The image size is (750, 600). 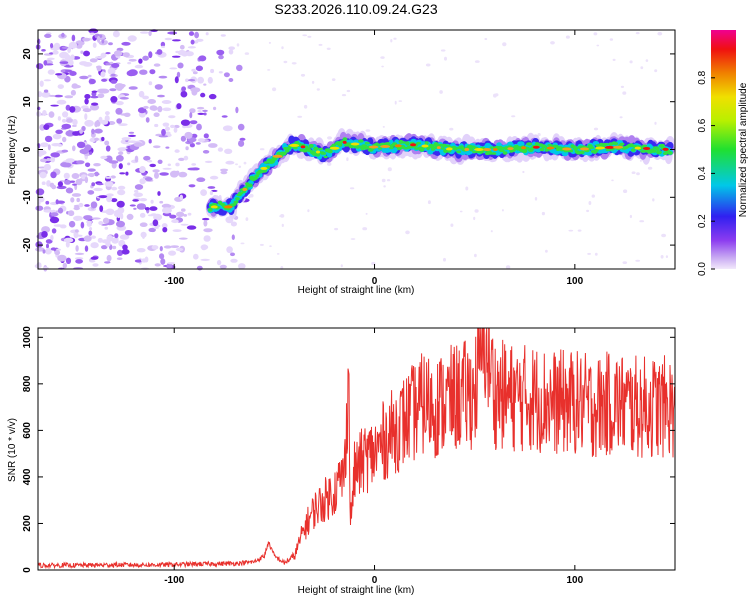 What do you see at coordinates (356, 590) in the screenshot?
I see `snr-x-label: Height of straight line (km)` at bounding box center [356, 590].